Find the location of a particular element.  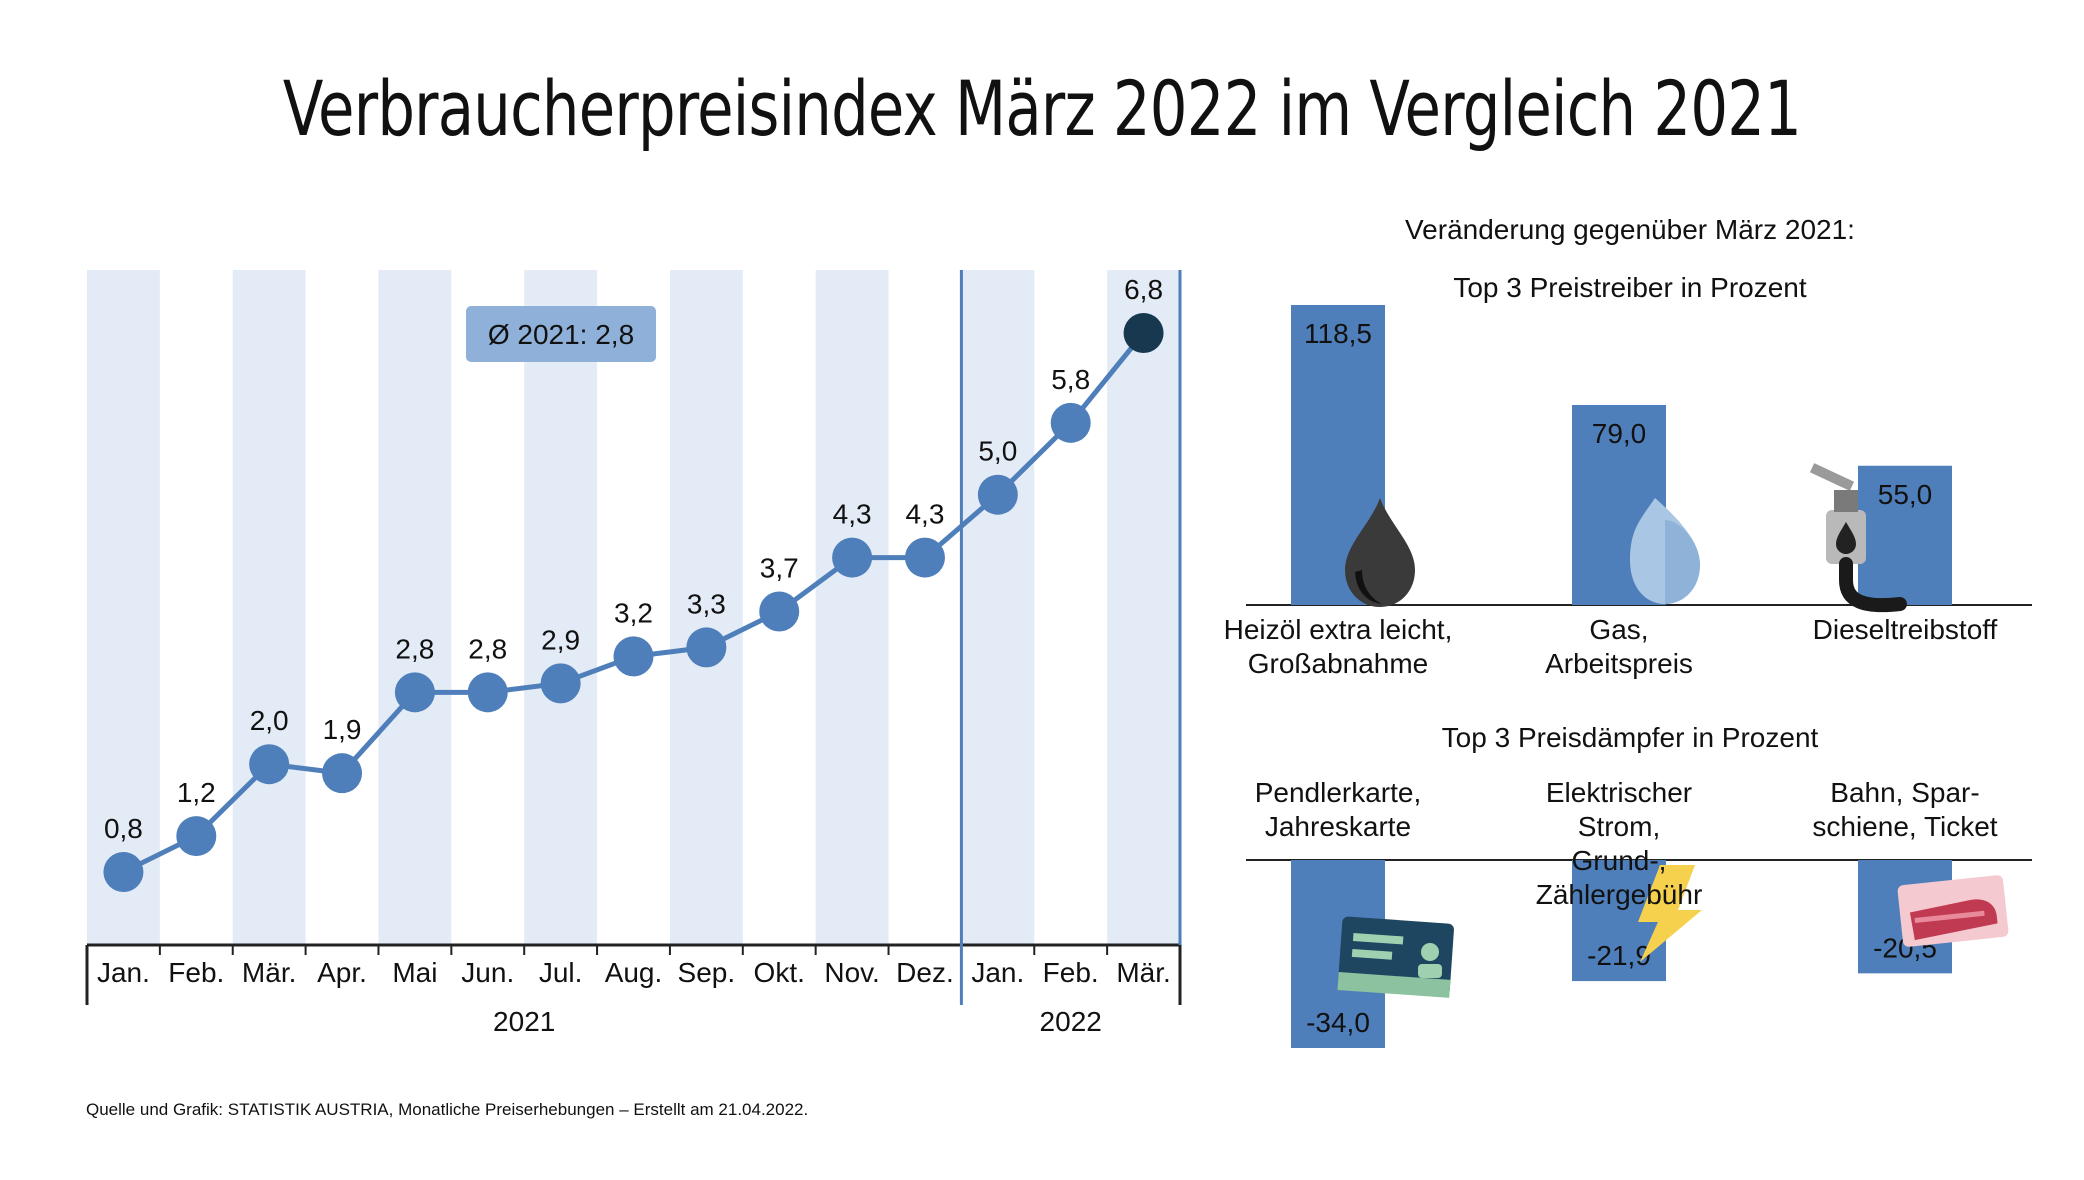

oil-drop-icon is located at coordinates (1380, 552).